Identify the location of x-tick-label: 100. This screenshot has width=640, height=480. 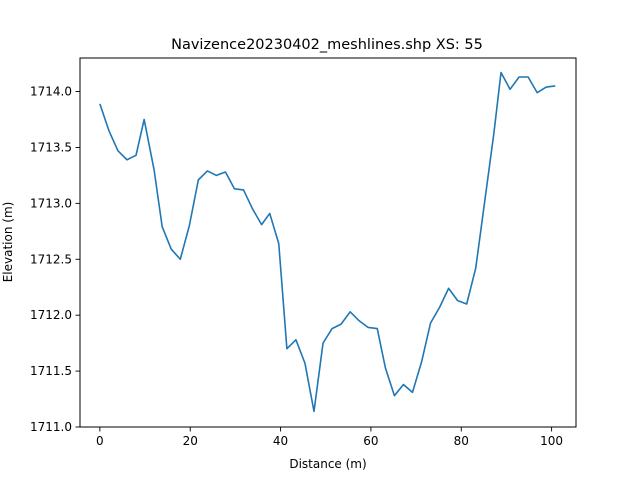
(551, 441).